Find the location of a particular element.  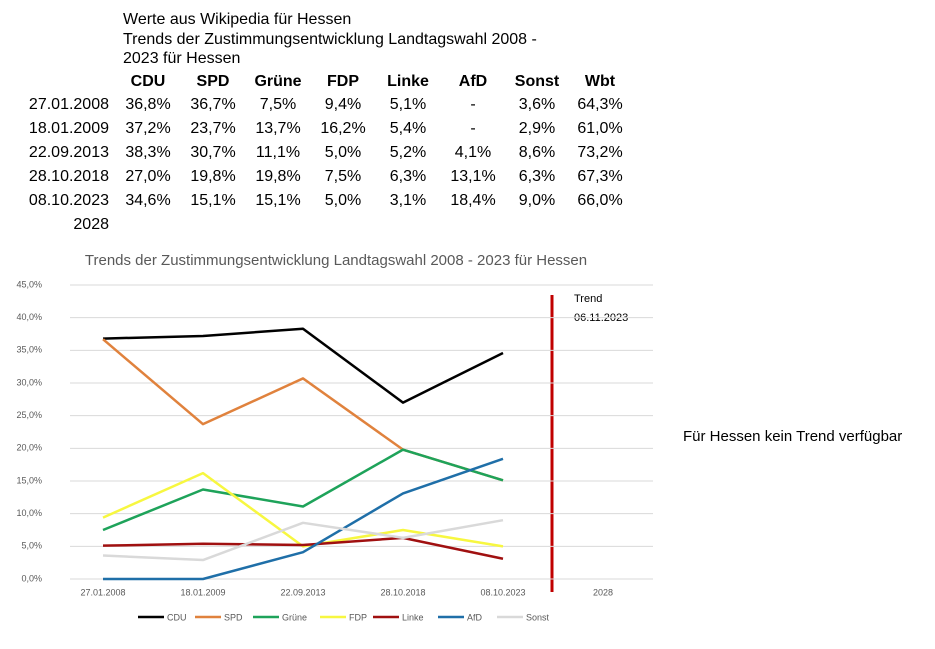

legend-label: SPD is located at coordinates (233, 617).